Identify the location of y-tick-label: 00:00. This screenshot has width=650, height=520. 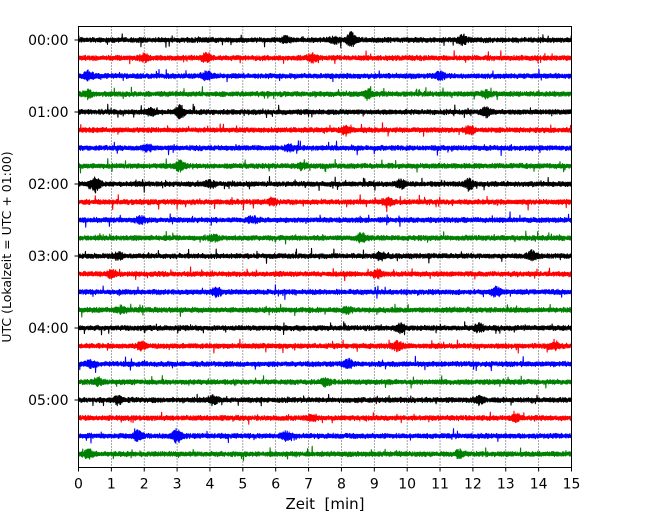
(48, 41).